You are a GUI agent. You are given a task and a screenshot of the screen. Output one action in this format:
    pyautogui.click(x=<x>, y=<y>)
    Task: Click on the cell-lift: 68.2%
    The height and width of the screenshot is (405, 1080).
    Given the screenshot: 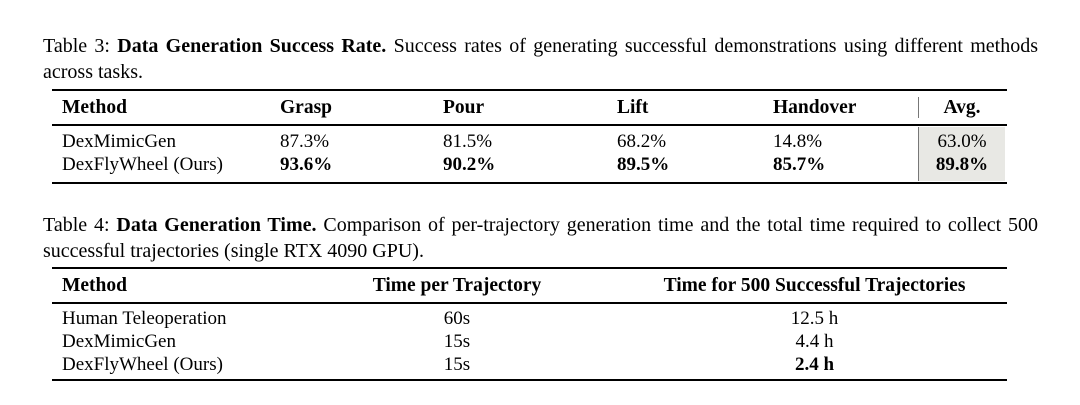 What is the action you would take?
    pyautogui.click(x=642, y=141)
    